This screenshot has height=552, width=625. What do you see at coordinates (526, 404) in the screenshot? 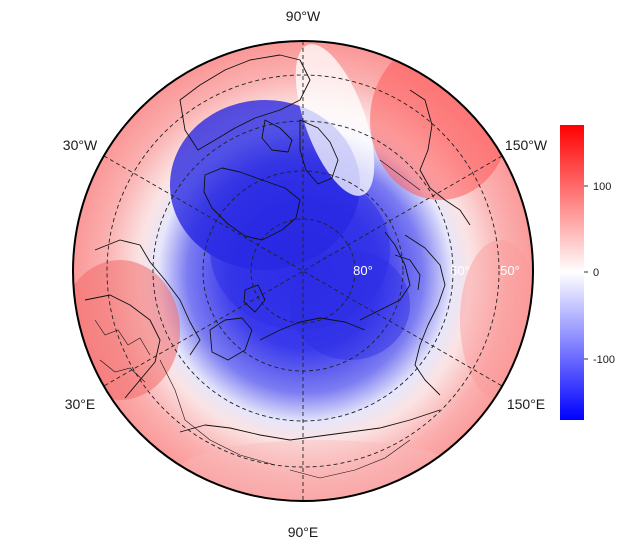
I see `lon-label-lower-right: 150°E` at bounding box center [526, 404].